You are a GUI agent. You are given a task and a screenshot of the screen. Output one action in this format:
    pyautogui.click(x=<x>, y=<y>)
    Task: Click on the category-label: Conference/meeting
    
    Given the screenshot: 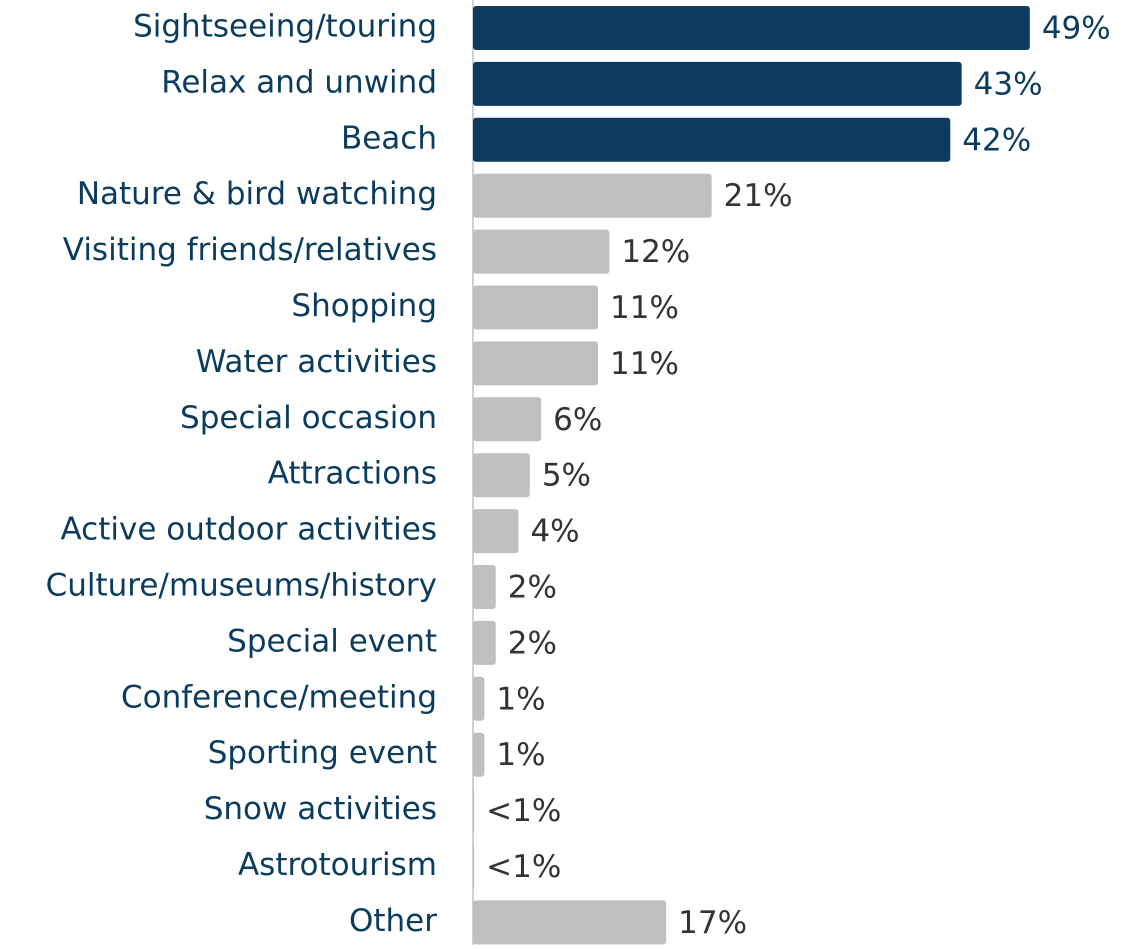 What is the action you would take?
    pyautogui.click(x=279, y=697)
    